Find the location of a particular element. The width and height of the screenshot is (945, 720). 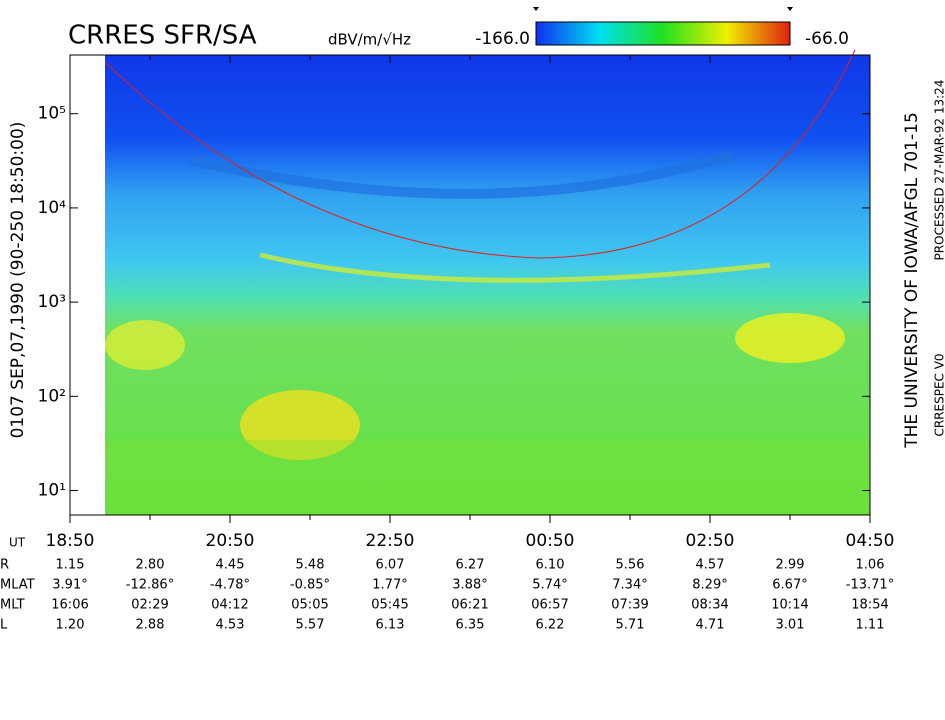

ephemeris-value: 16:06 is located at coordinates (69, 605).